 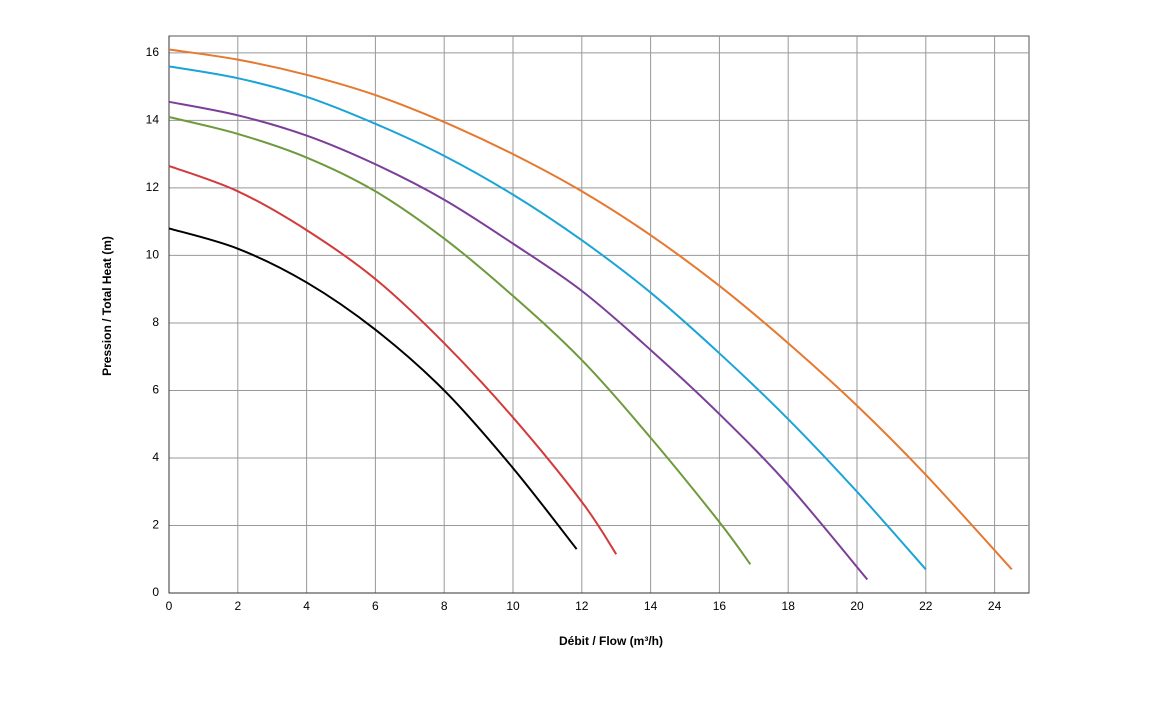 What do you see at coordinates (155, 592) in the screenshot?
I see `y-tick-label: 0` at bounding box center [155, 592].